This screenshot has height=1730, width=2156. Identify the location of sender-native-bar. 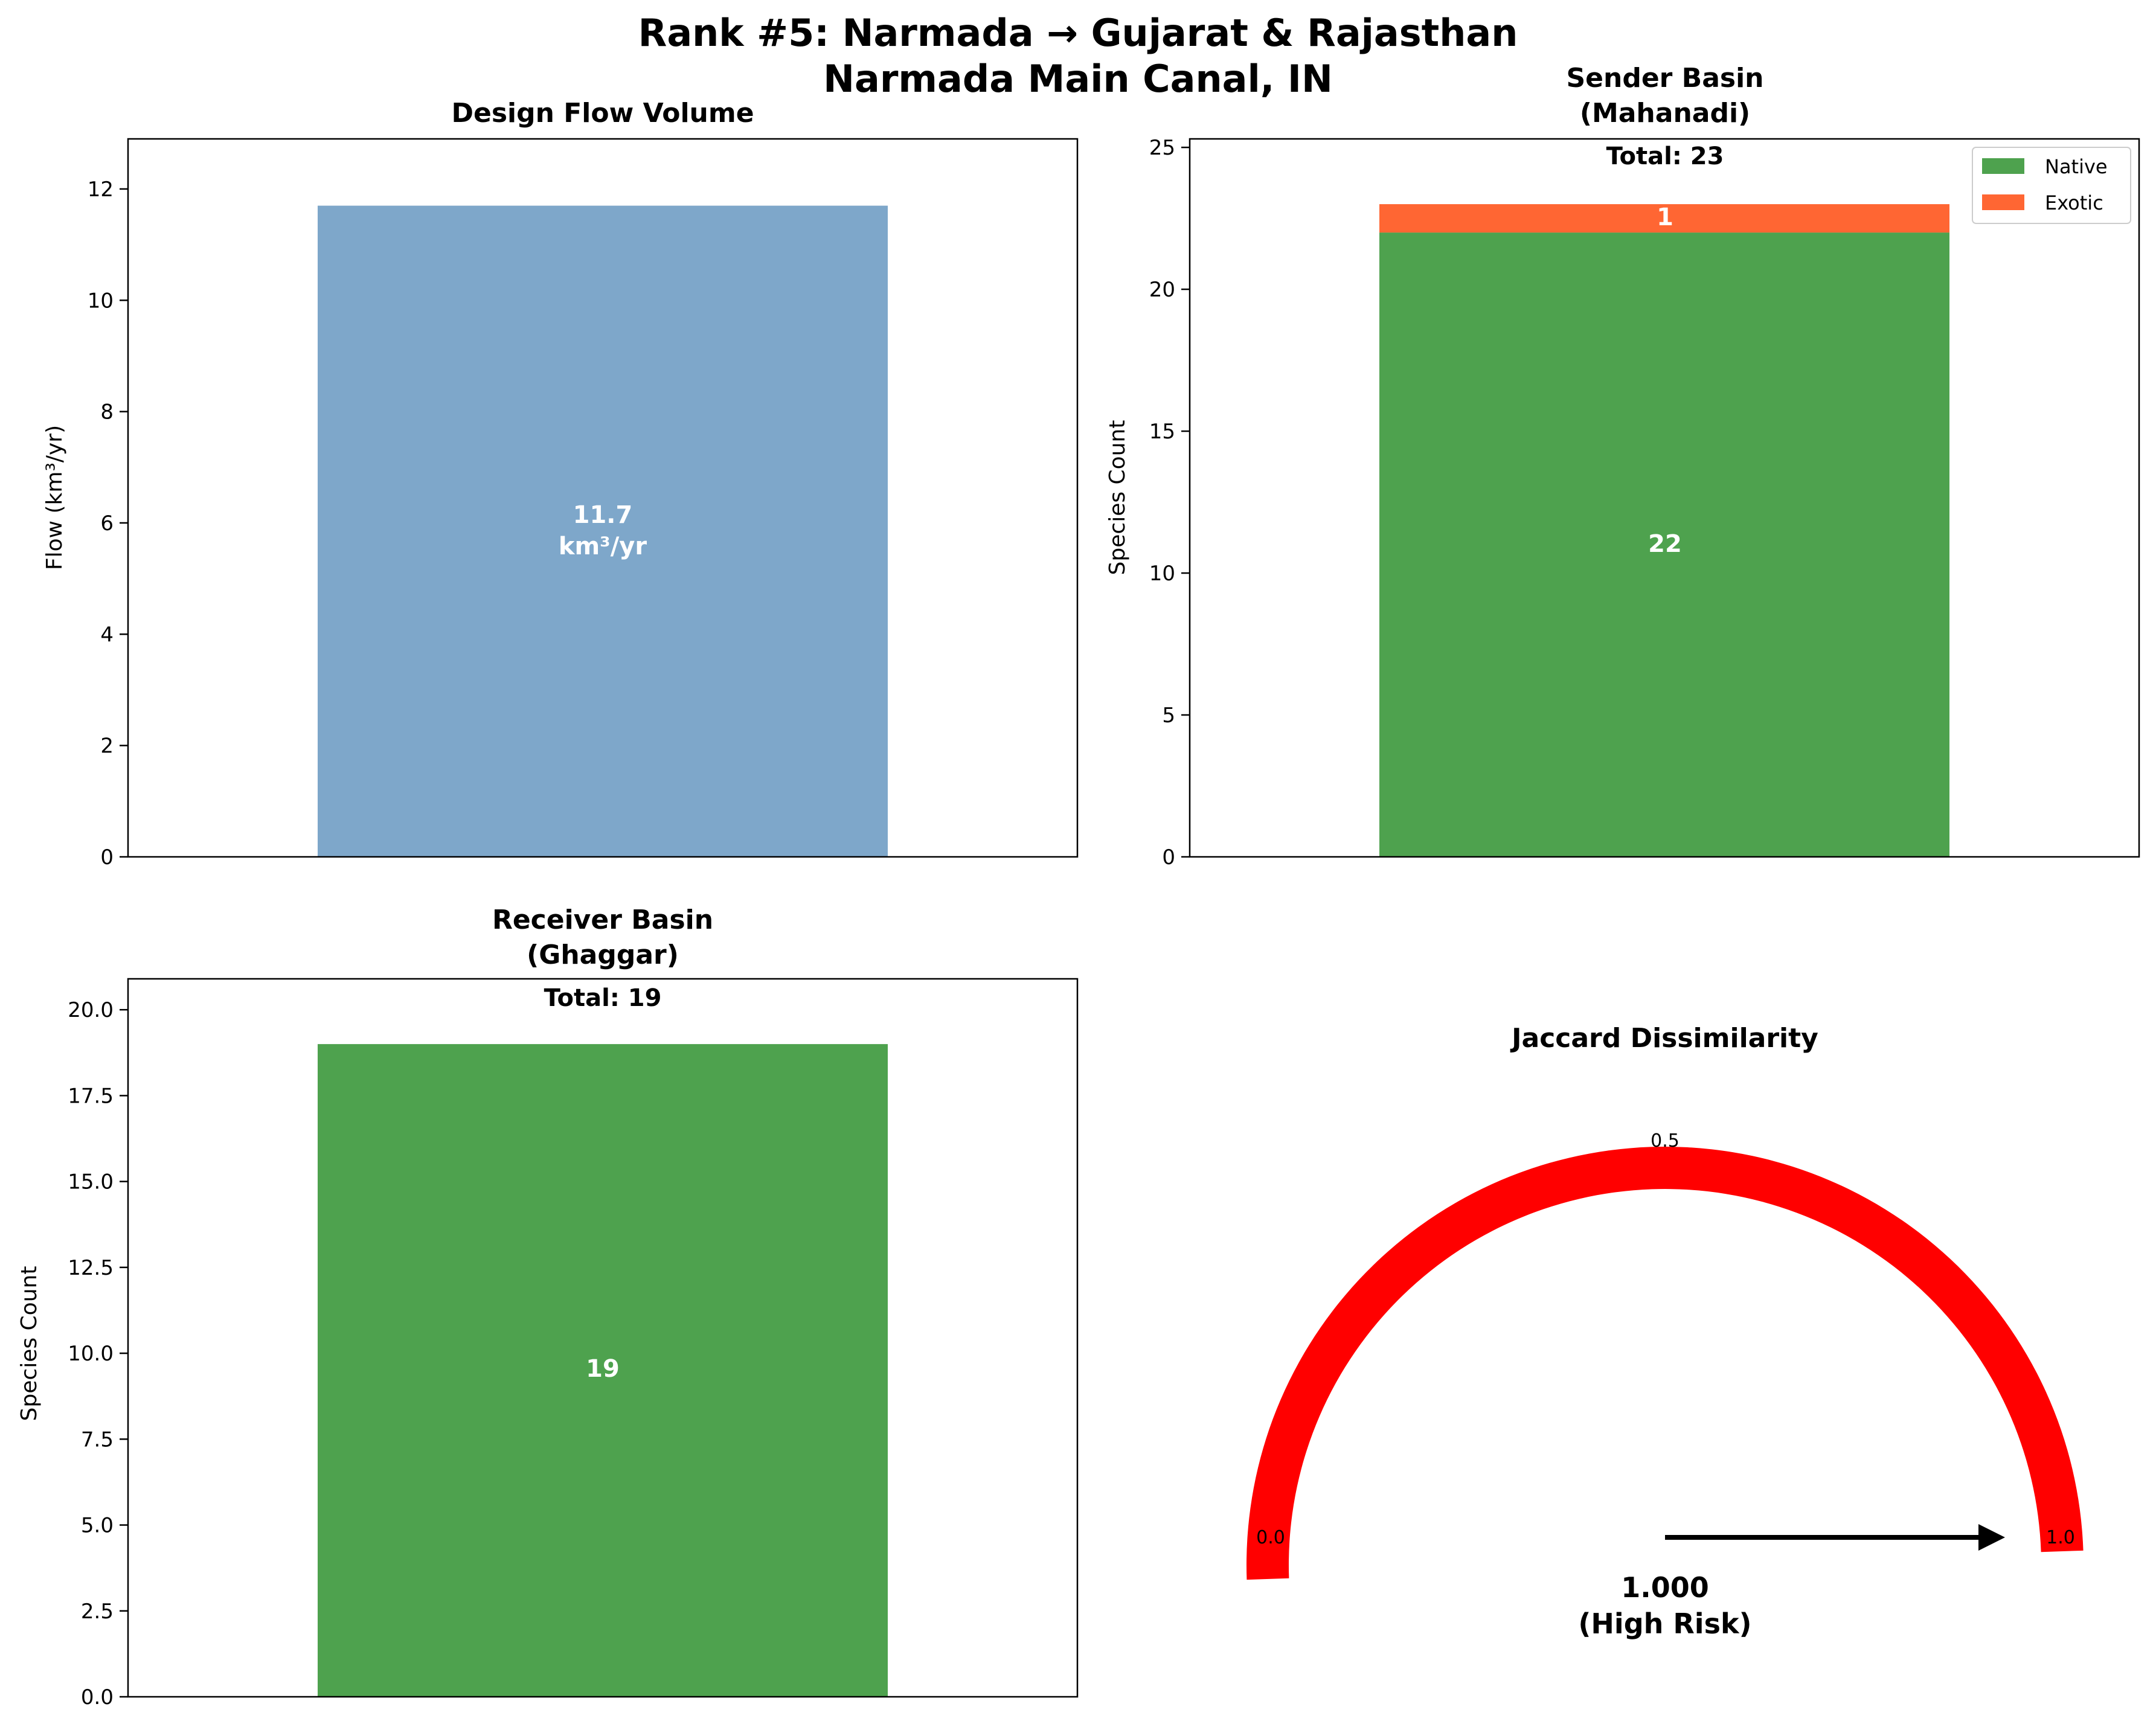
(1664, 544).